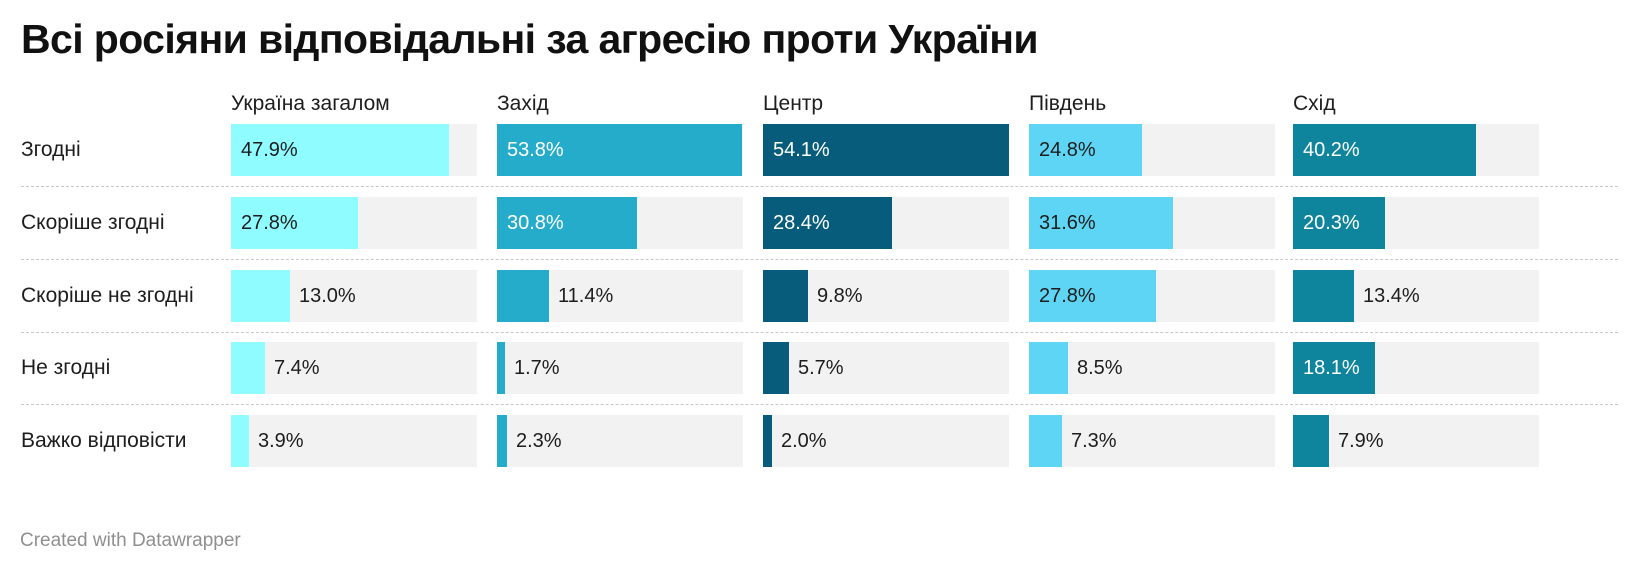  What do you see at coordinates (1416, 441) in the screenshot?
I see `bar-track: 7.9%` at bounding box center [1416, 441].